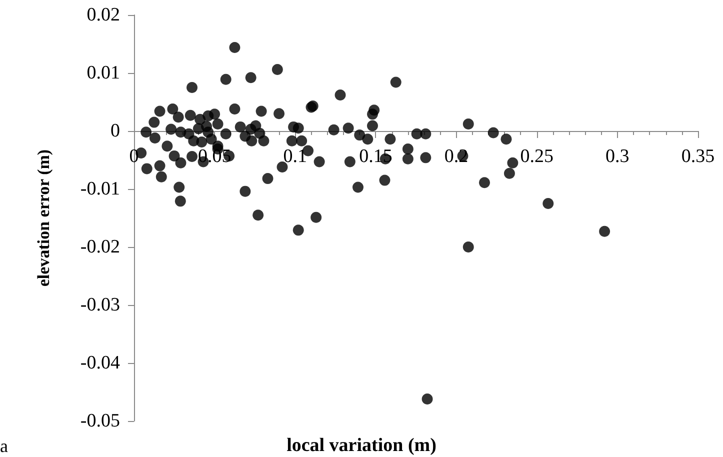 This screenshot has height=457, width=723. Describe the element at coordinates (618, 156) in the screenshot. I see `x-tick-label: 0.3` at that location.